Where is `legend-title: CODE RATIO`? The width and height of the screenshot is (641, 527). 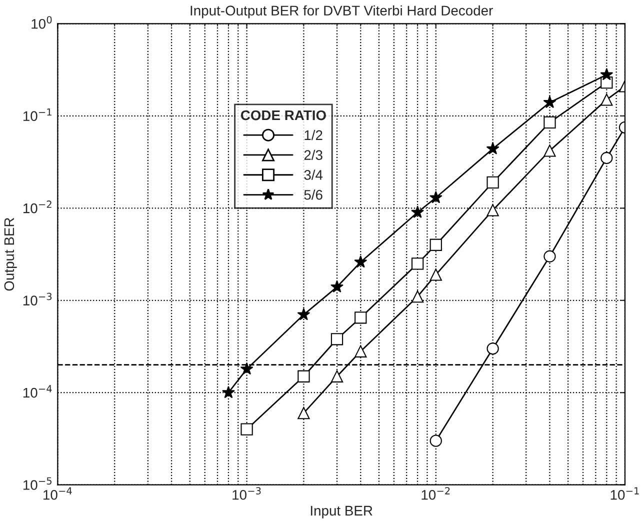 legend-title: CODE RATIO is located at coordinates (283, 115).